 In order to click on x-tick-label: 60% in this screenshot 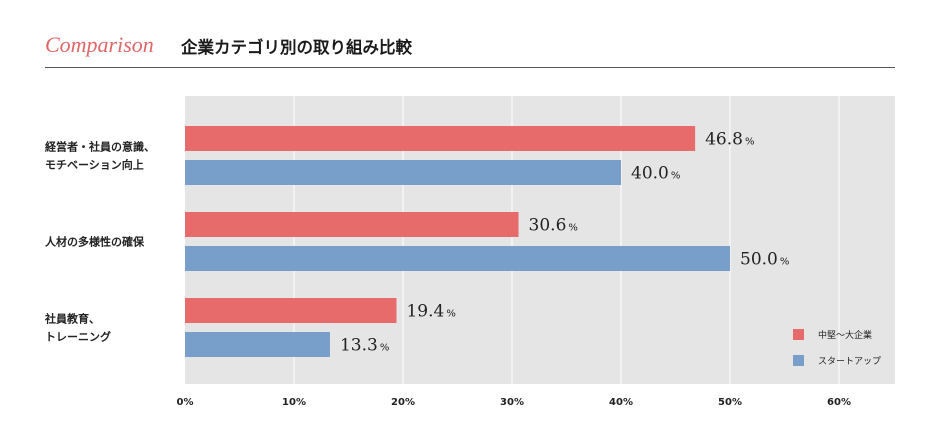, I will do `click(839, 402)`.